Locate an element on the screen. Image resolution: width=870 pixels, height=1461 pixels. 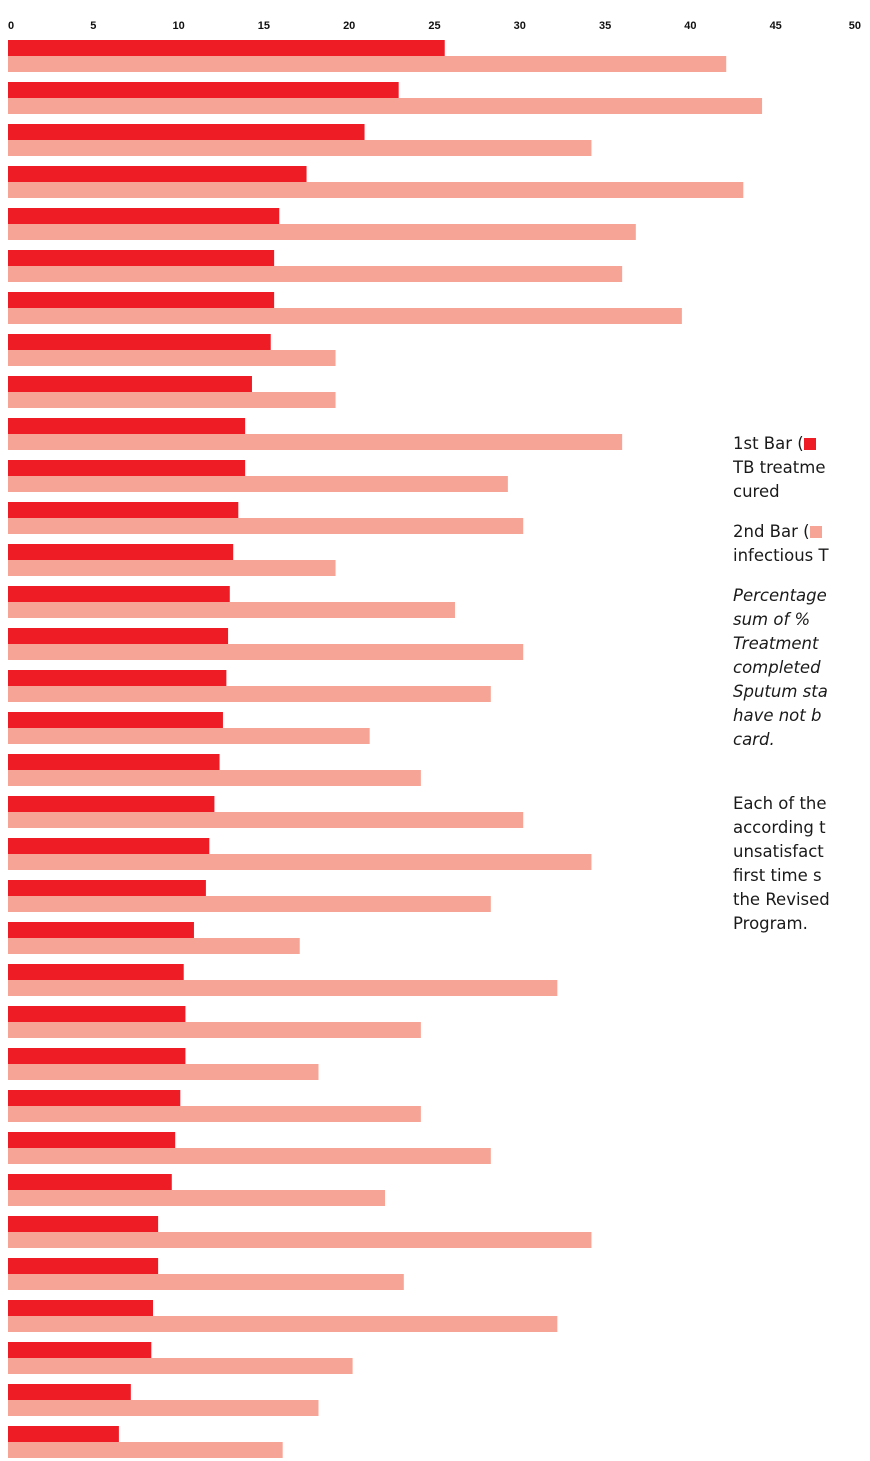
tick-label-15: 15 is located at coordinates (264, 26).